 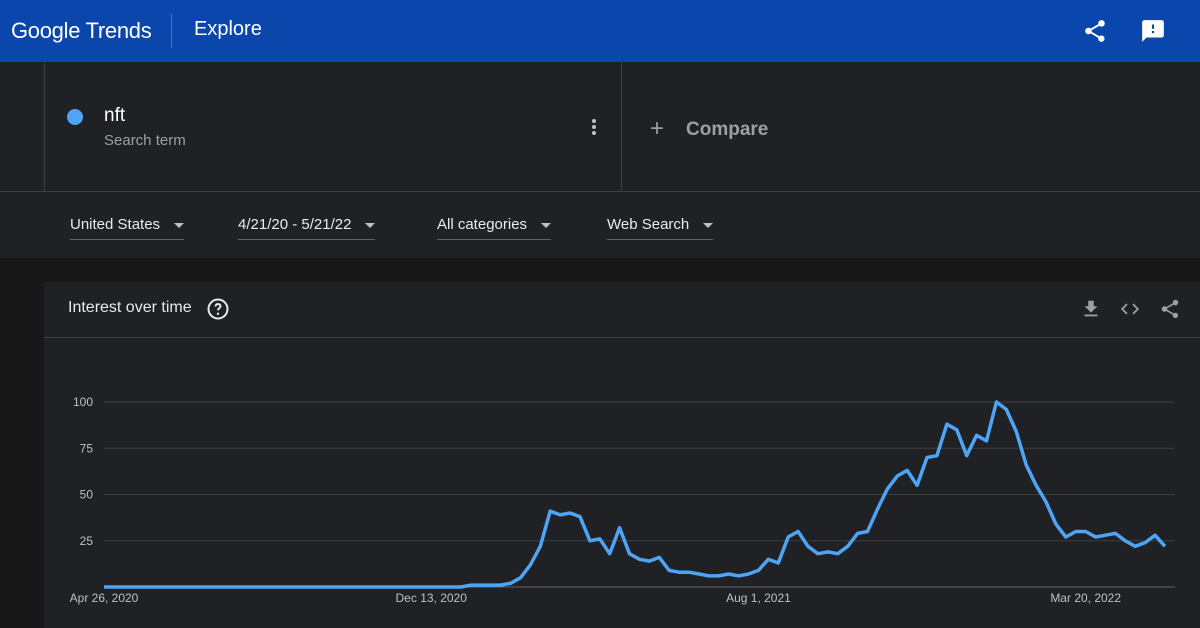 What do you see at coordinates (482, 224) in the screenshot?
I see `filter-label: All categories` at bounding box center [482, 224].